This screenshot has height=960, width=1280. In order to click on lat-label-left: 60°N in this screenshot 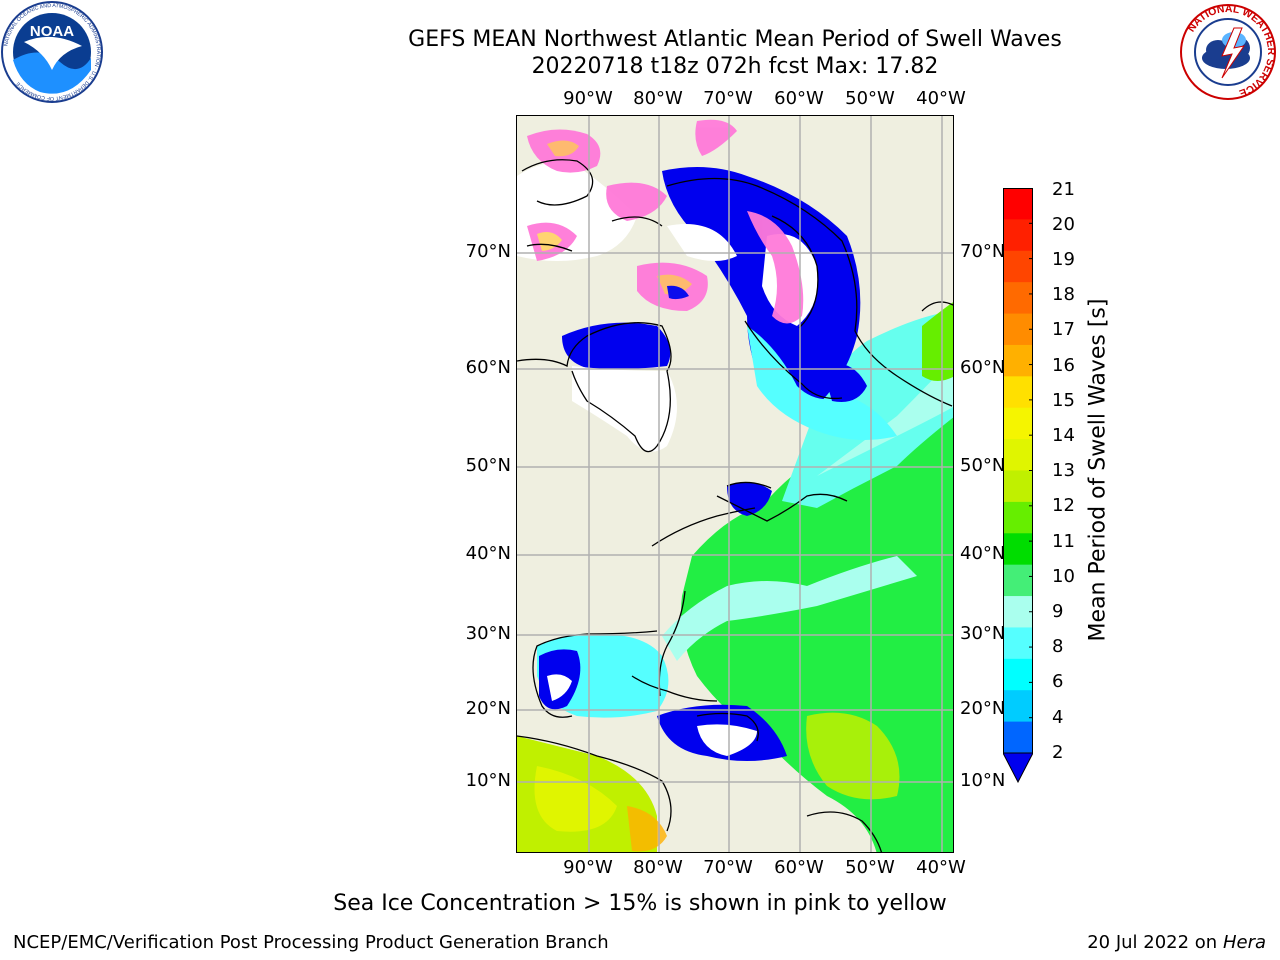, I will do `click(488, 367)`.